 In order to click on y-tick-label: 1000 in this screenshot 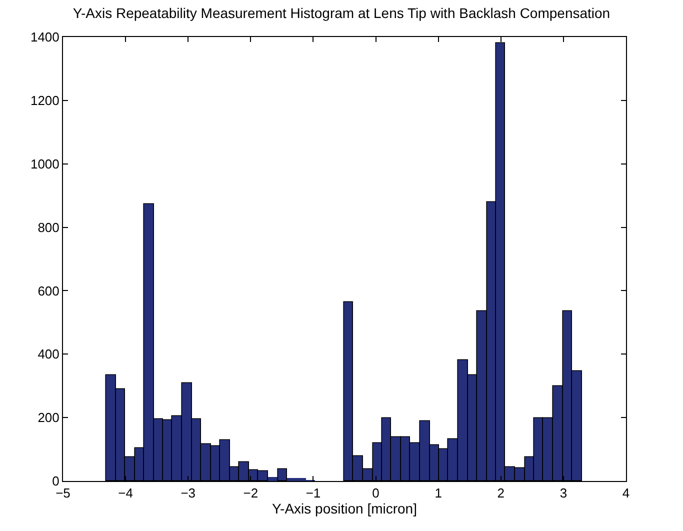, I will do `click(45, 164)`.